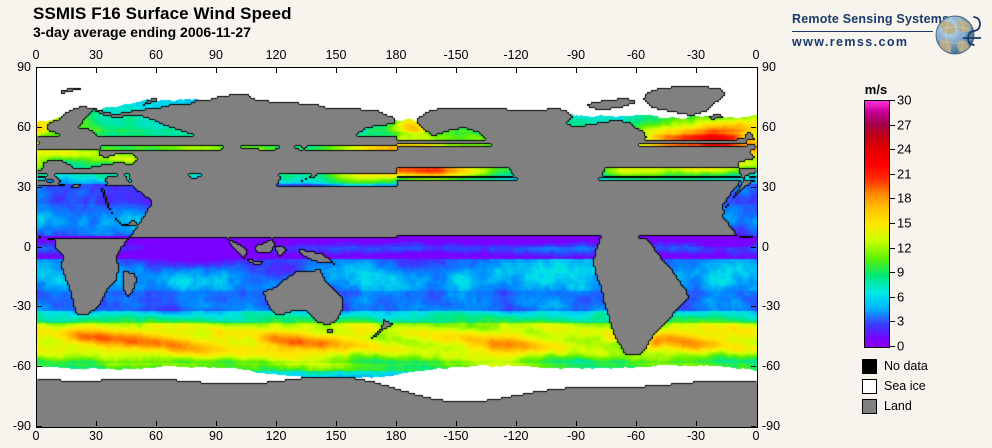 This screenshot has width=992, height=448. I want to click on page-subtitle: 3-day average ending 2006-11-27, so click(142, 32).